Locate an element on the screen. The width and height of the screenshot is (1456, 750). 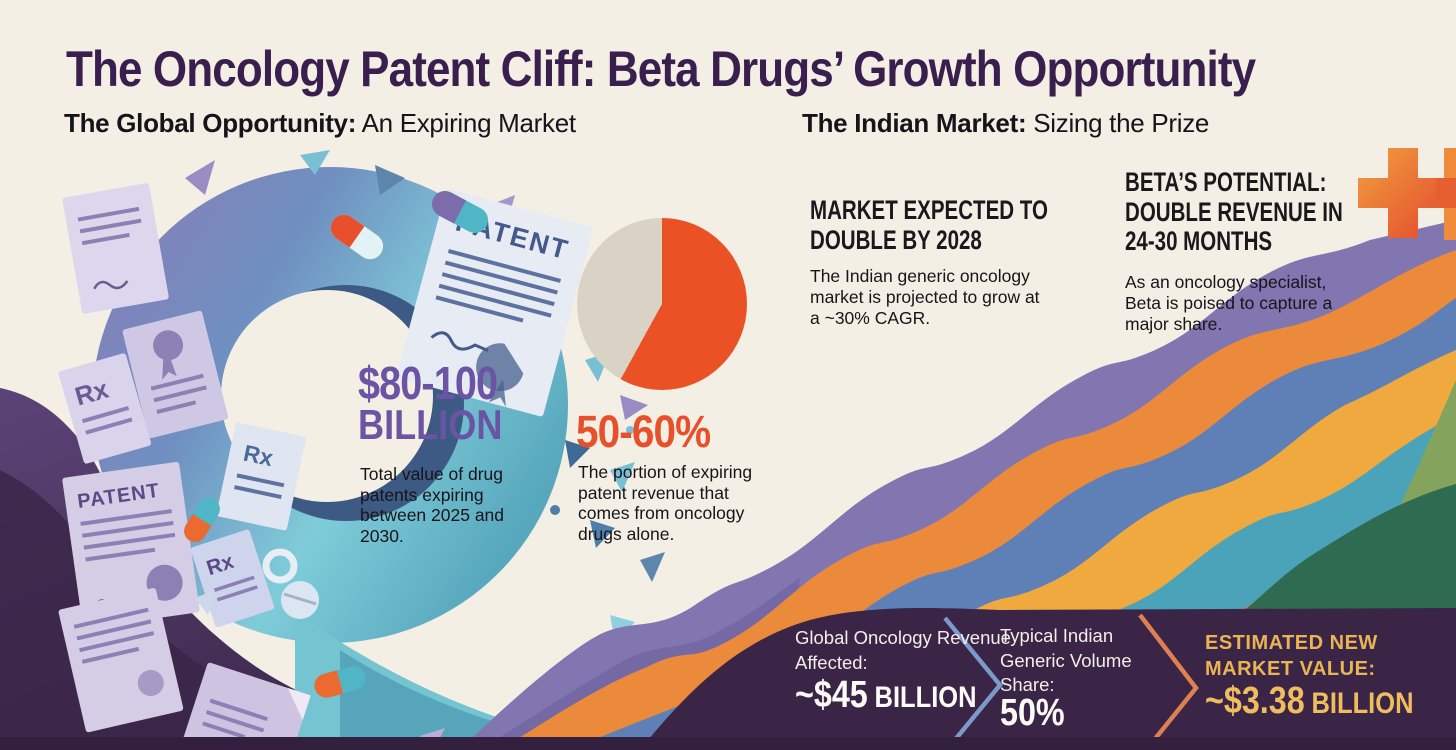
banner-stat-global-value: ~$45 BILLION is located at coordinates (886, 695).